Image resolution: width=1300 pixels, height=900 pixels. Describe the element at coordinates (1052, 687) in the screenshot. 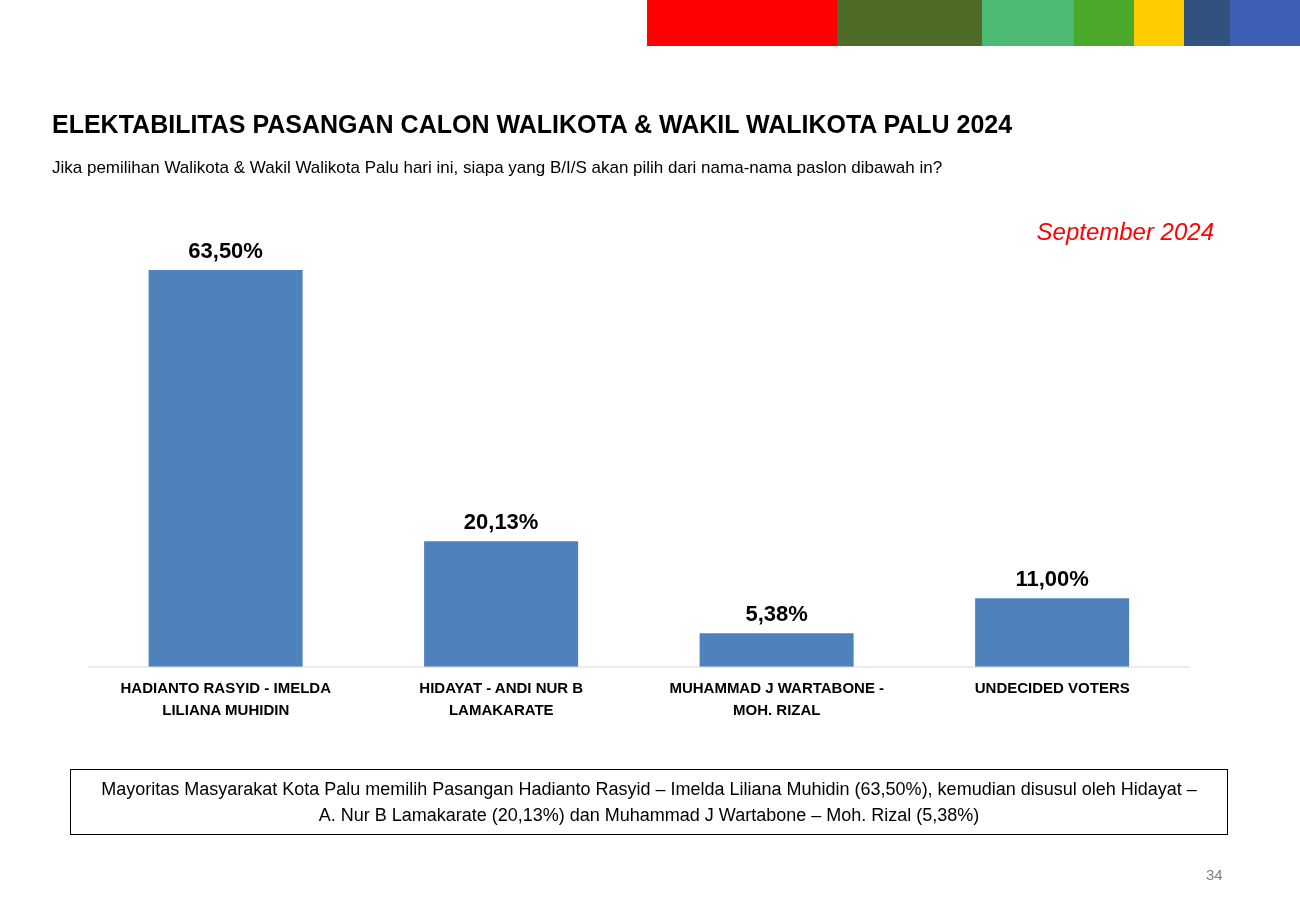

I see `x-tick-label: UNDECIDED VOTERS` at that location.